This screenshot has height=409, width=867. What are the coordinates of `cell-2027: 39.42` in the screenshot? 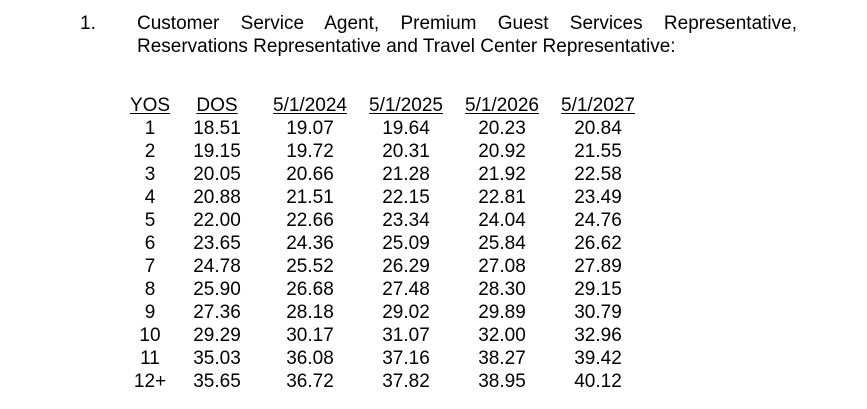 It's located at (598, 358).